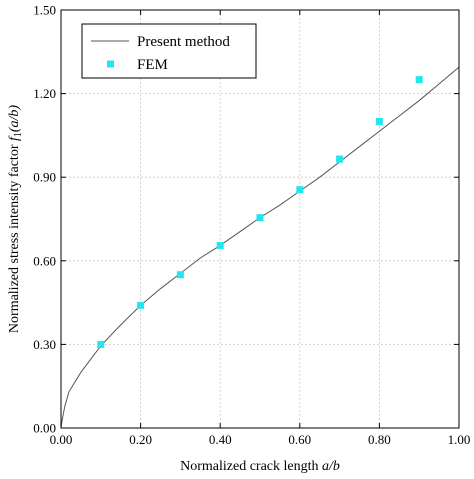 The image size is (474, 479). I want to click on y-tick-label: 0.00, so click(44, 428).